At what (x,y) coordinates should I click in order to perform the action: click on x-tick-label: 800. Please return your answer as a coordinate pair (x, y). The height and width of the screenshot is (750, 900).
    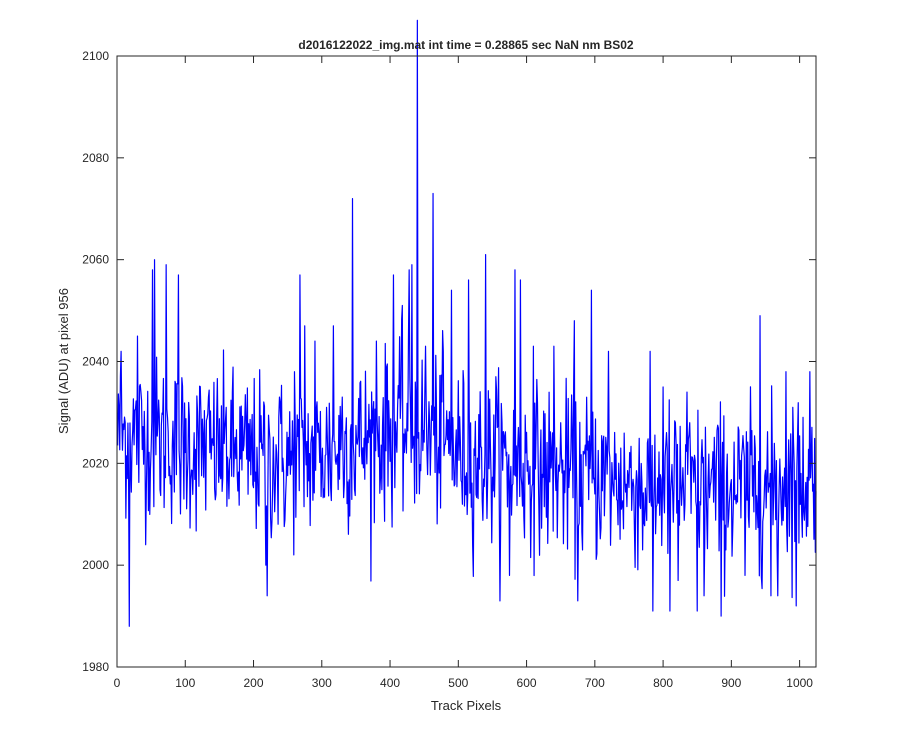
    Looking at the image, I should click on (663, 683).